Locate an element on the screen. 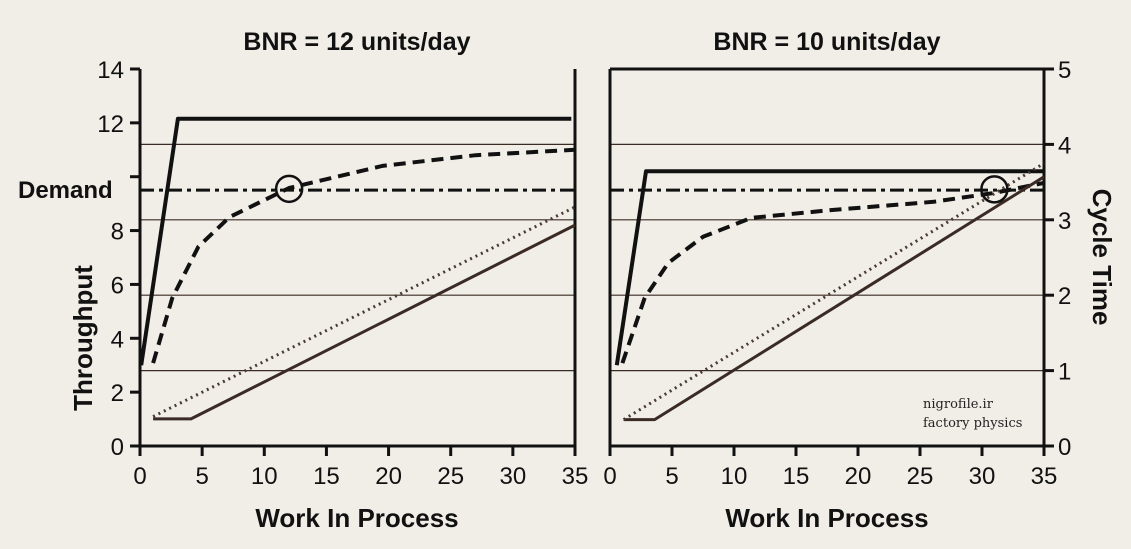 This screenshot has height=549, width=1131. right-chart-title: BNR = 10 units/day is located at coordinates (826, 42).